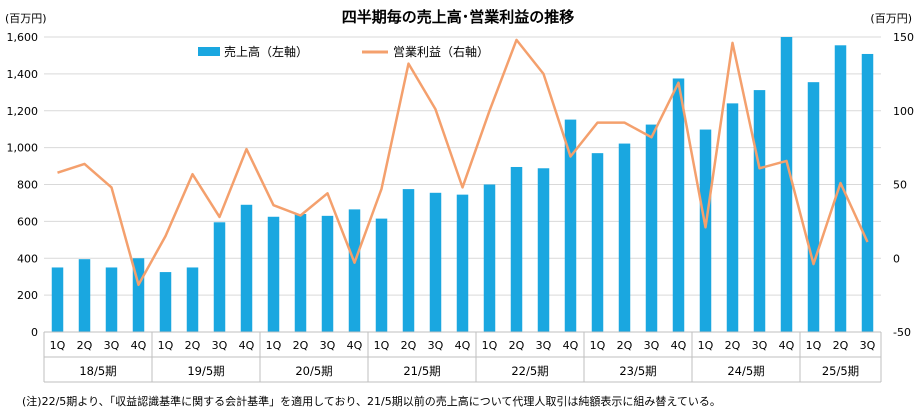 This screenshot has width=917, height=420. Describe the element at coordinates (97, 371) in the screenshot. I see `period-label: 18/5期` at that location.